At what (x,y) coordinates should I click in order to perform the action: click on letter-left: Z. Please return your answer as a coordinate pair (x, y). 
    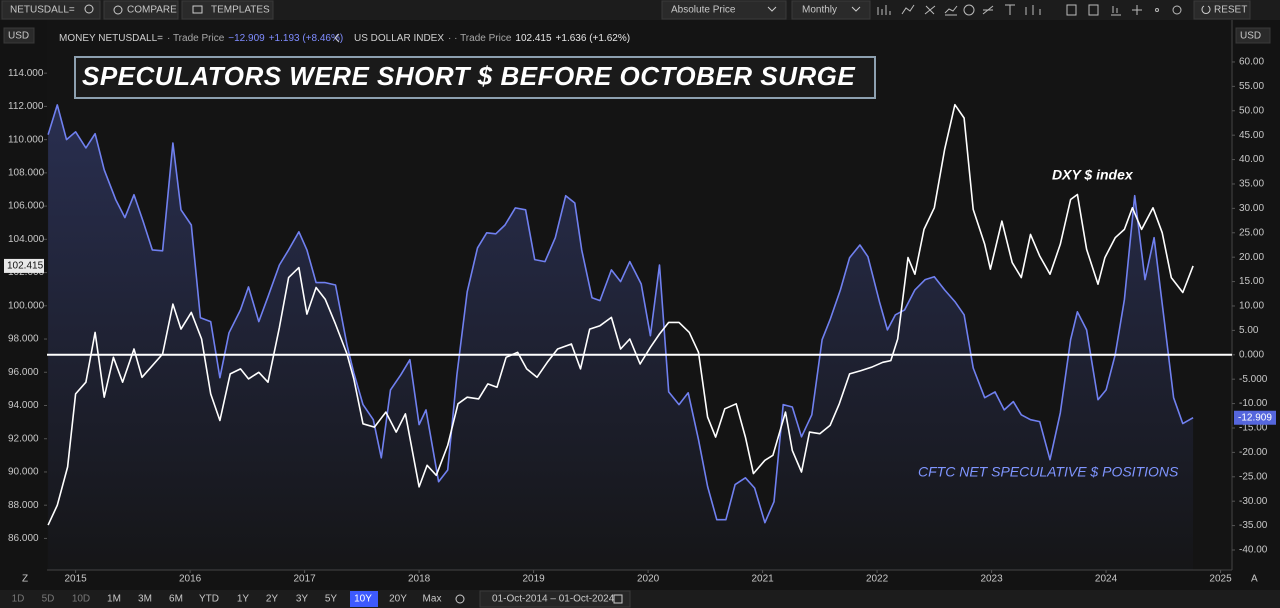
    Looking at the image, I should click on (25, 579).